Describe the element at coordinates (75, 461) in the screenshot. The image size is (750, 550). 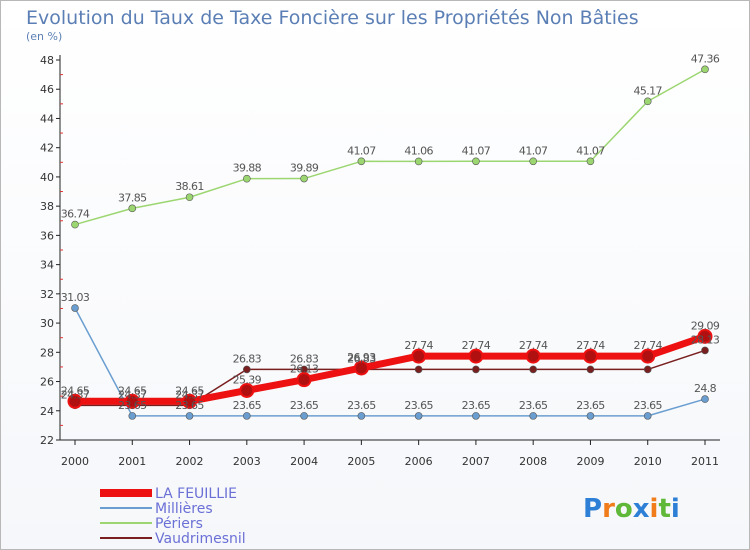
I see `x-tick-label: 2000` at that location.